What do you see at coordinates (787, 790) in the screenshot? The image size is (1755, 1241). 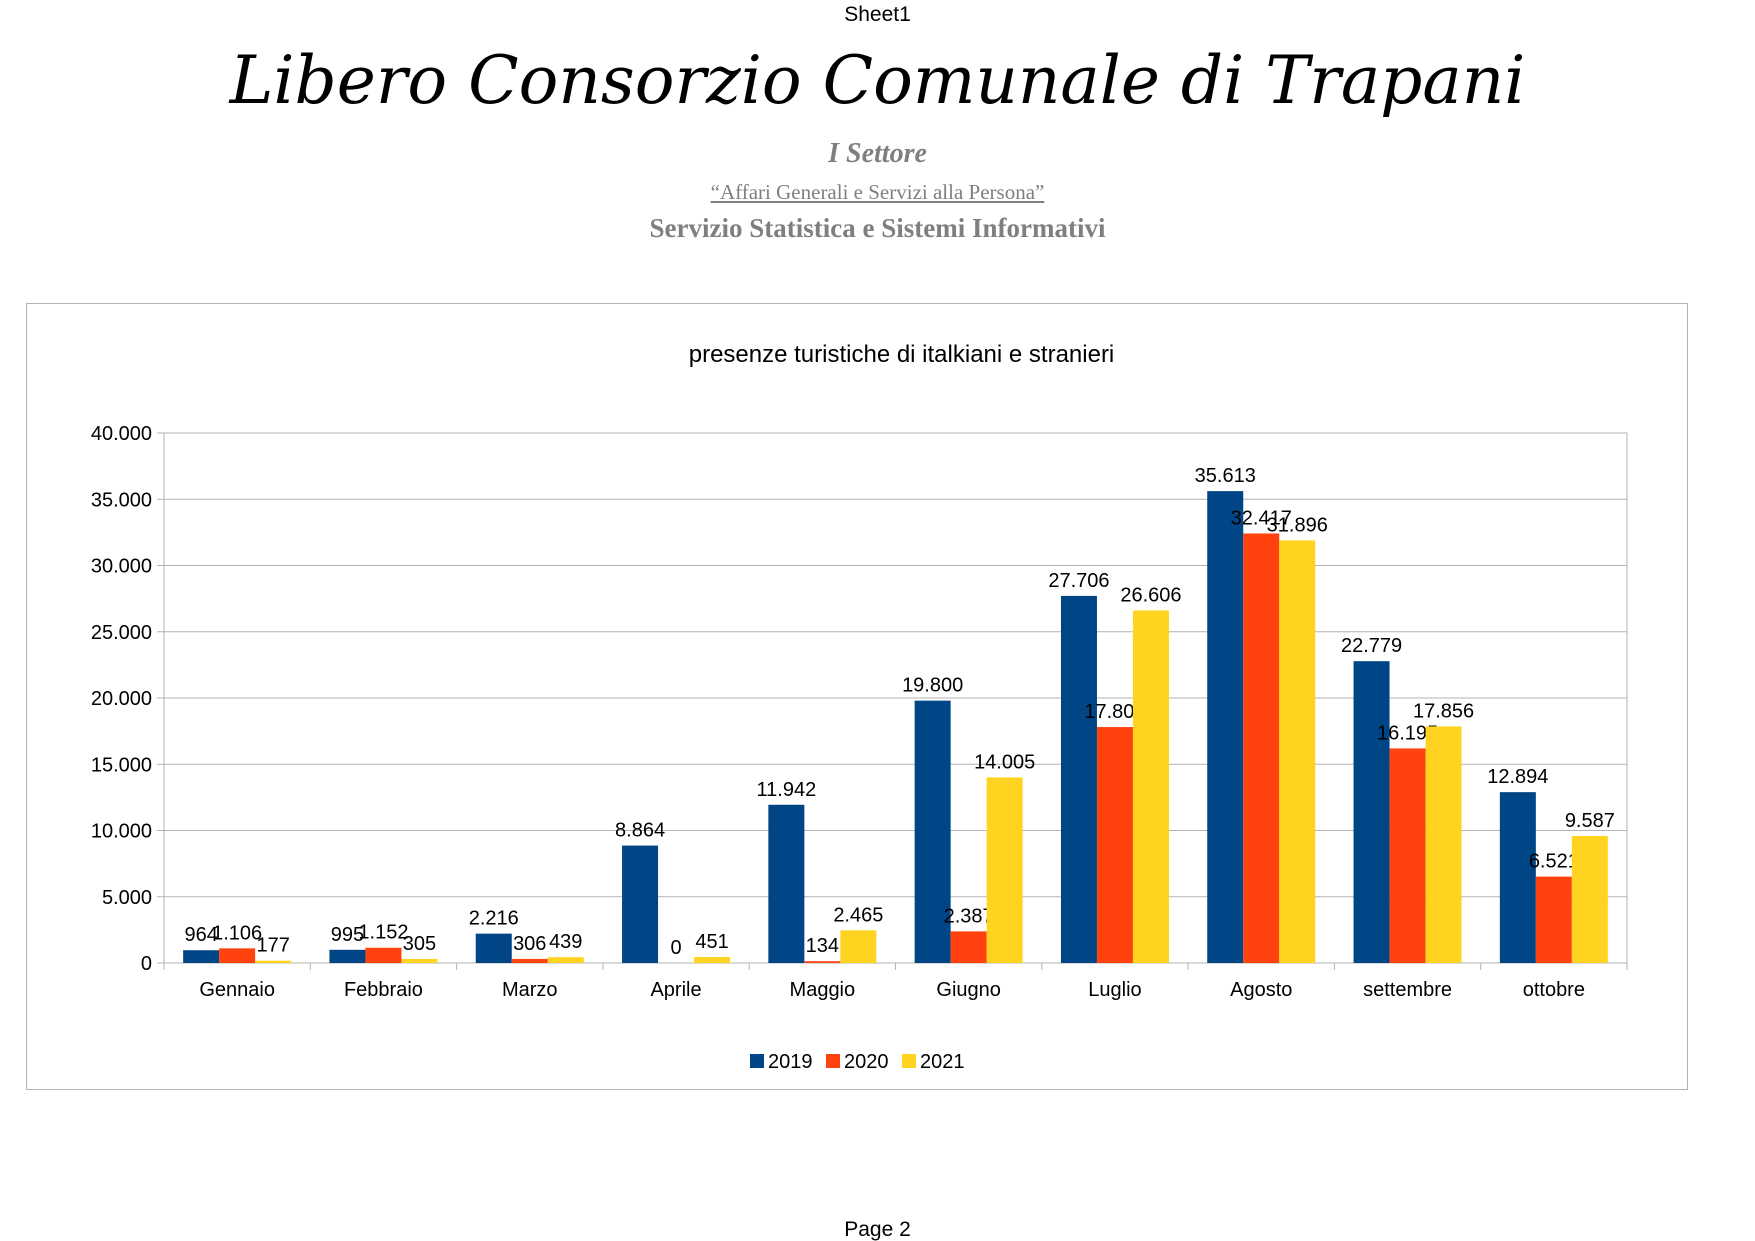 I see `data-label: 11.942` at bounding box center [787, 790].